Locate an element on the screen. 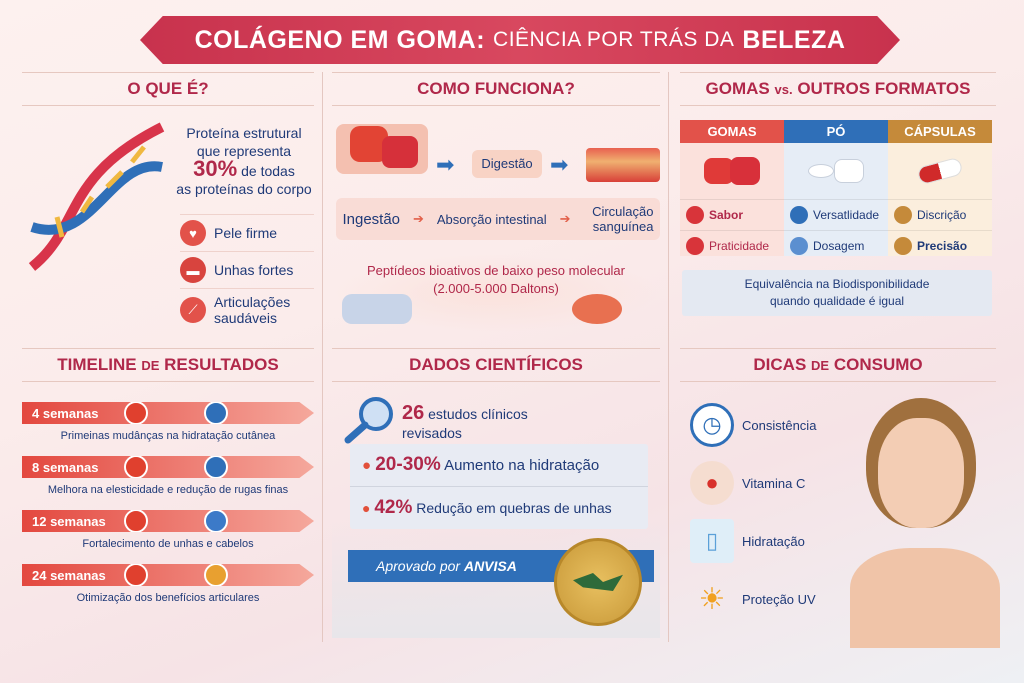  feature-row: Discrição is located at coordinates (940, 214).